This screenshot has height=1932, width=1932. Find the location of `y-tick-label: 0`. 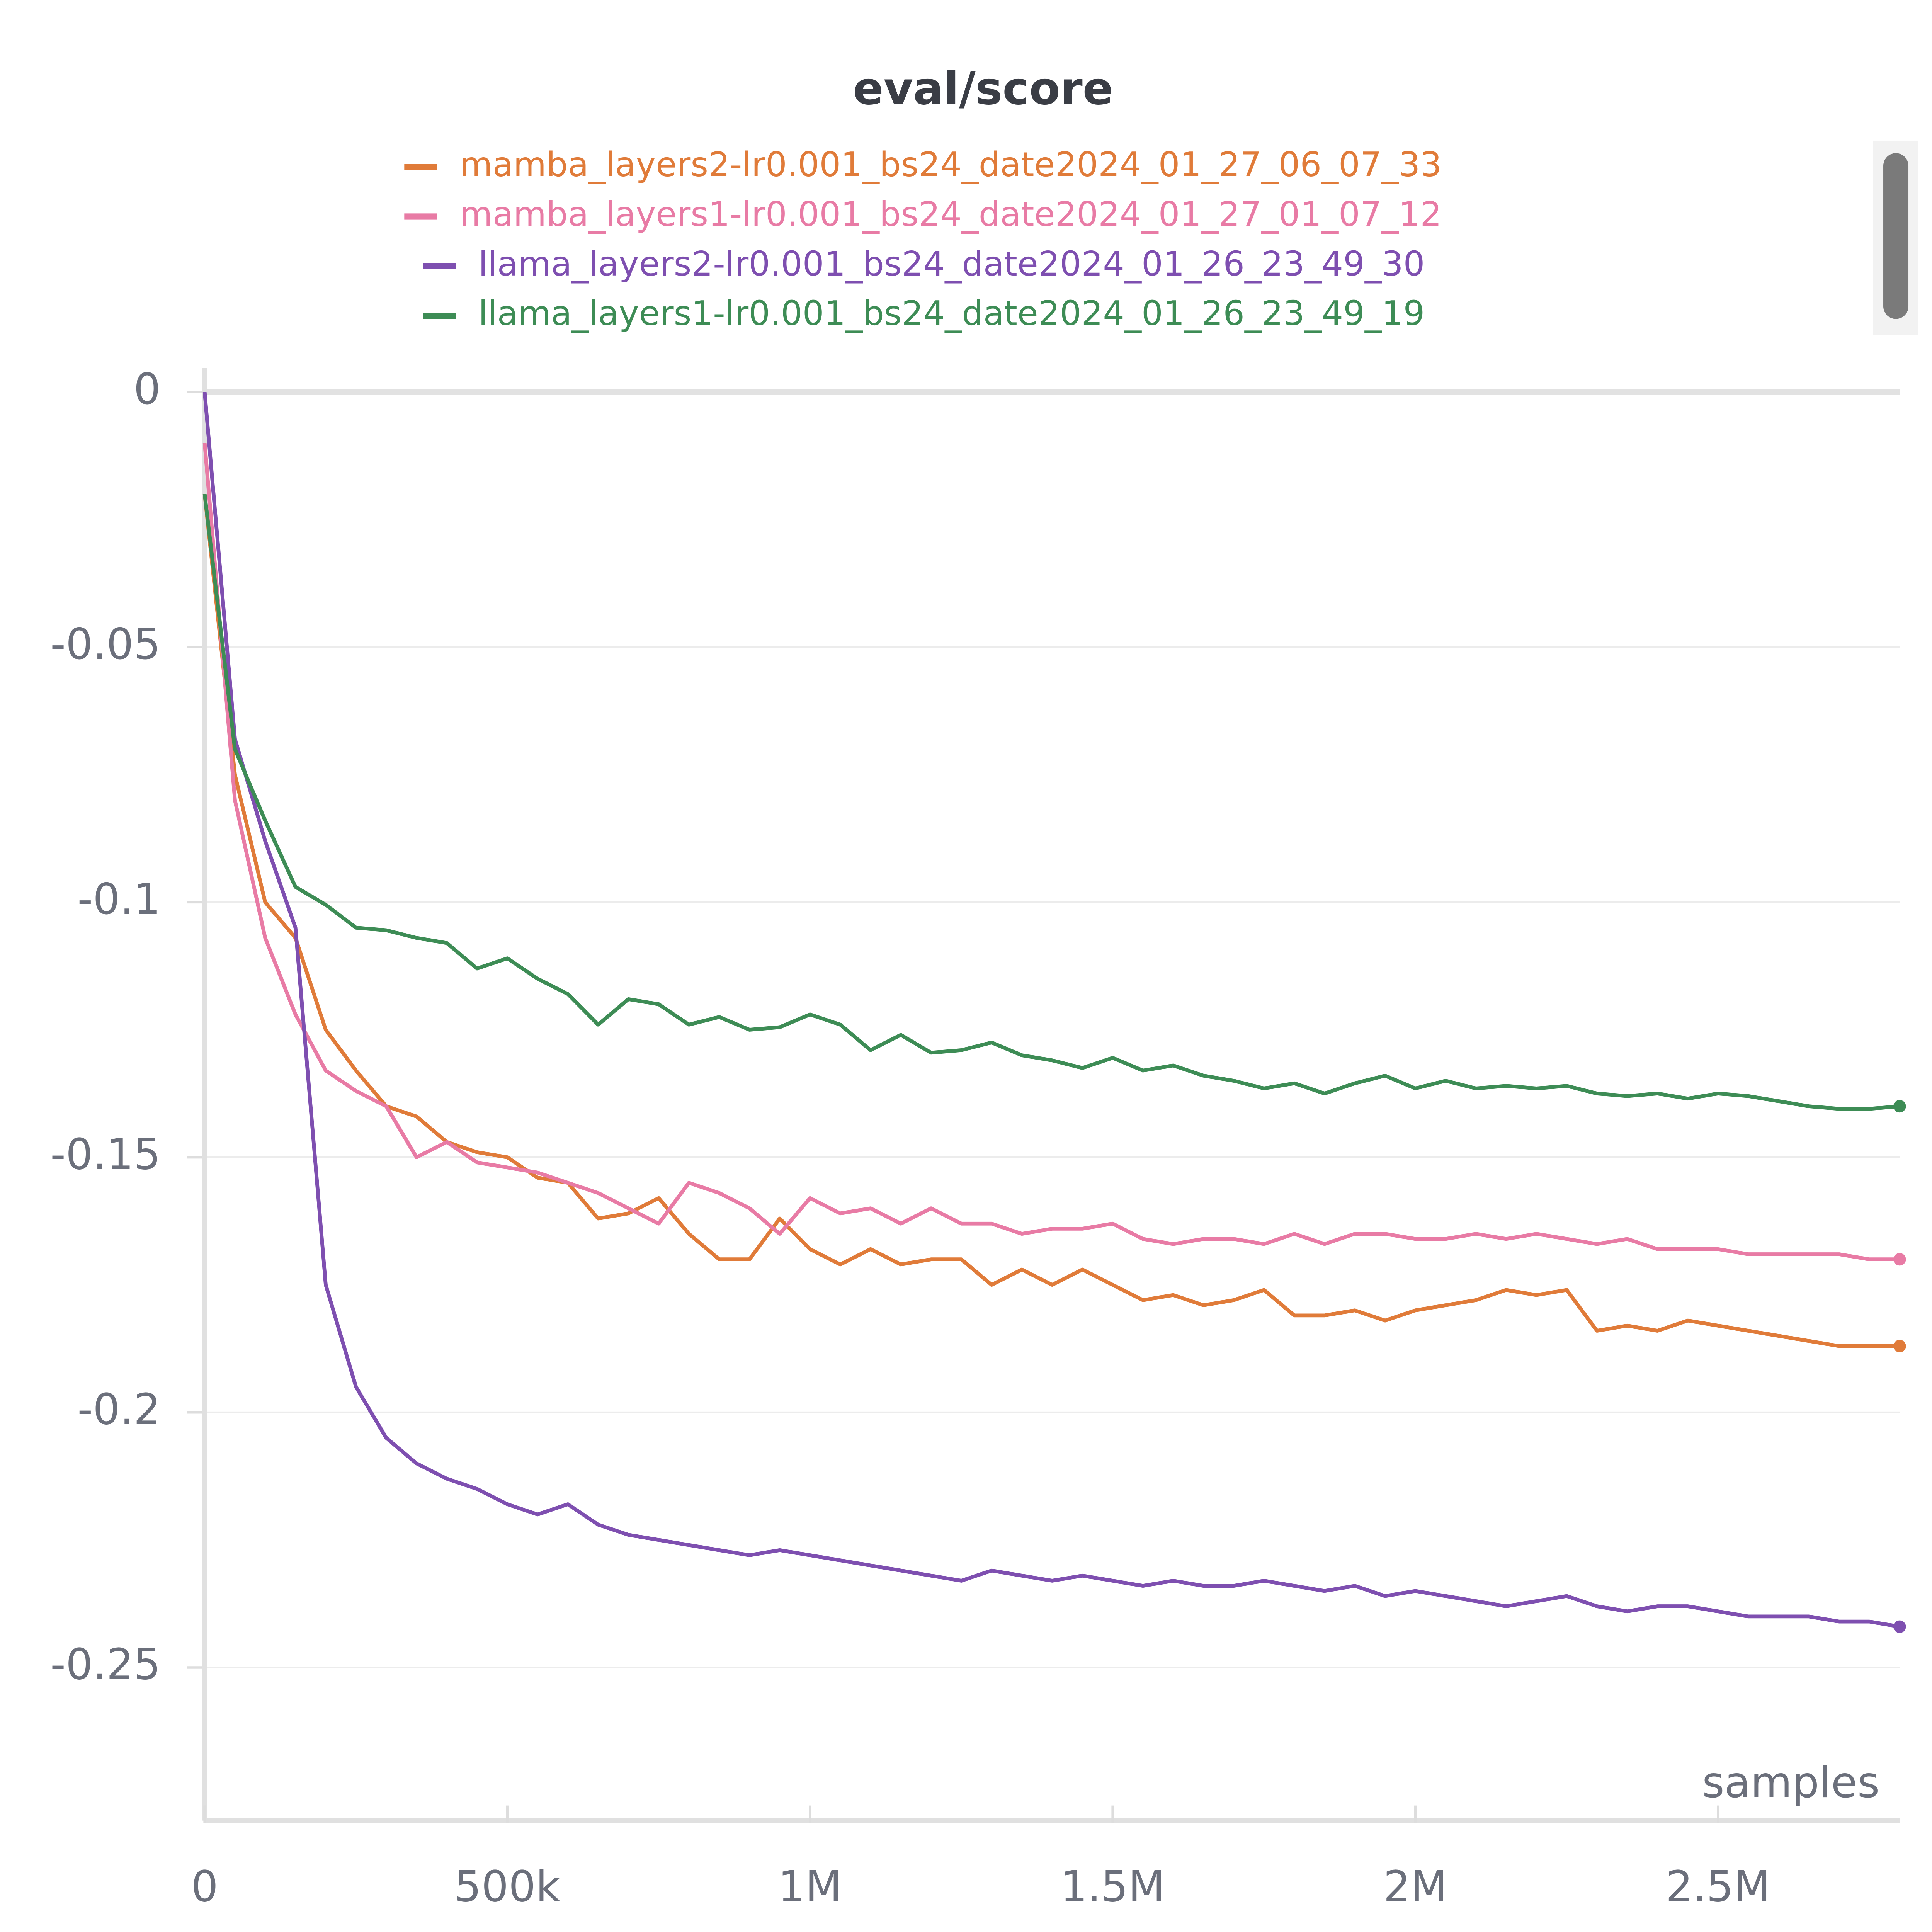

y-tick-label: 0 is located at coordinates (147, 389).